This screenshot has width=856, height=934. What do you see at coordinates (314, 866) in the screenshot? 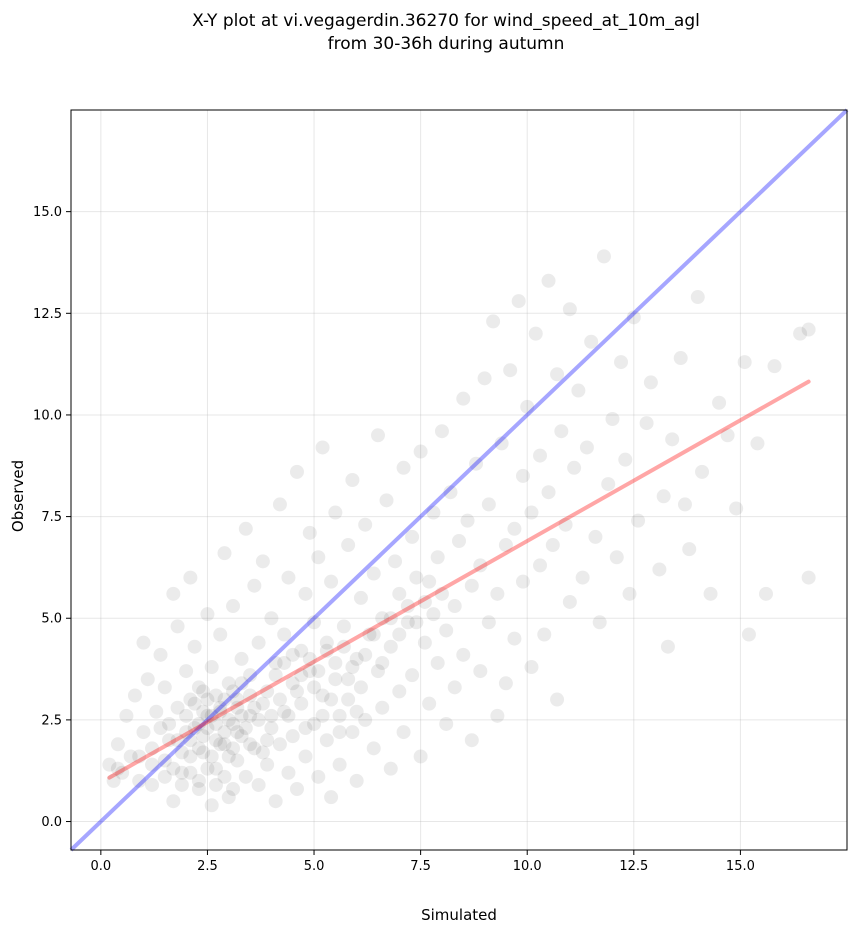
I see `x-tick-label: 5.0` at bounding box center [314, 866].